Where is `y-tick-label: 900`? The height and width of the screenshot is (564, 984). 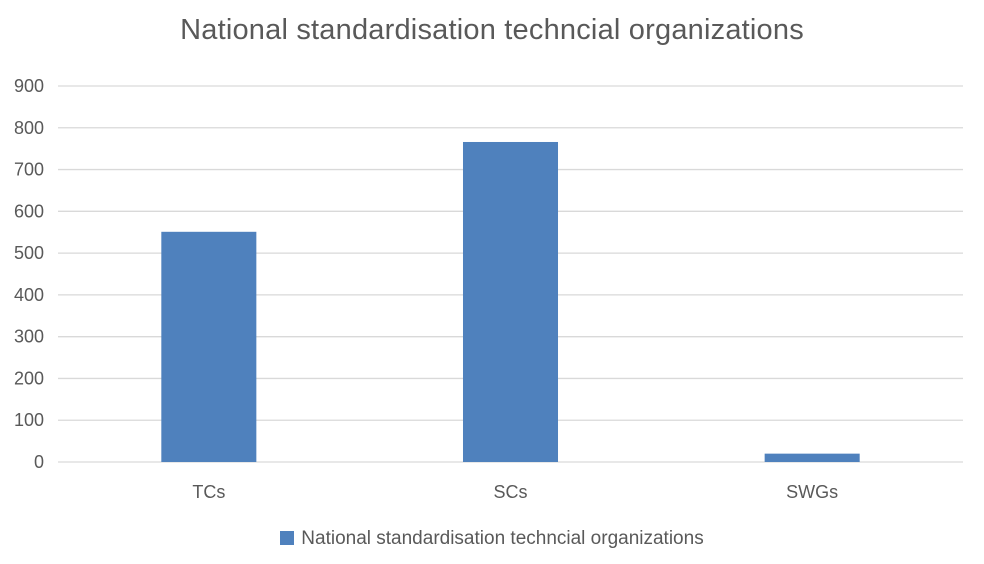
y-tick-label: 900 is located at coordinates (29, 86).